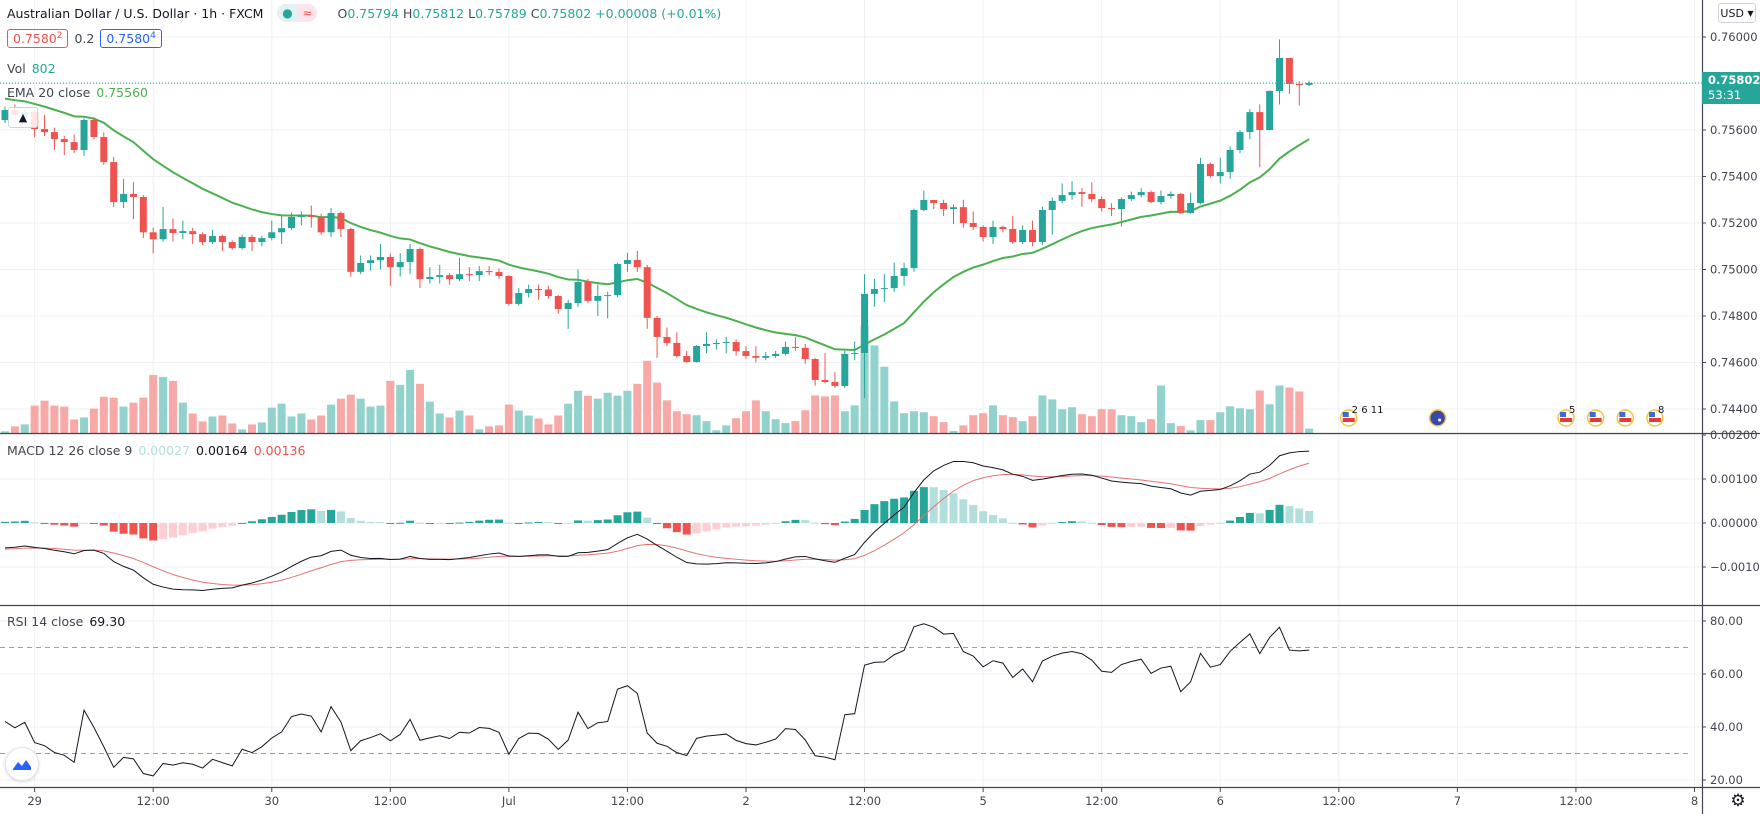 This screenshot has width=1760, height=814. What do you see at coordinates (1361, 416) in the screenshot?
I see `economic-event-us: 2 6 11` at bounding box center [1361, 416].